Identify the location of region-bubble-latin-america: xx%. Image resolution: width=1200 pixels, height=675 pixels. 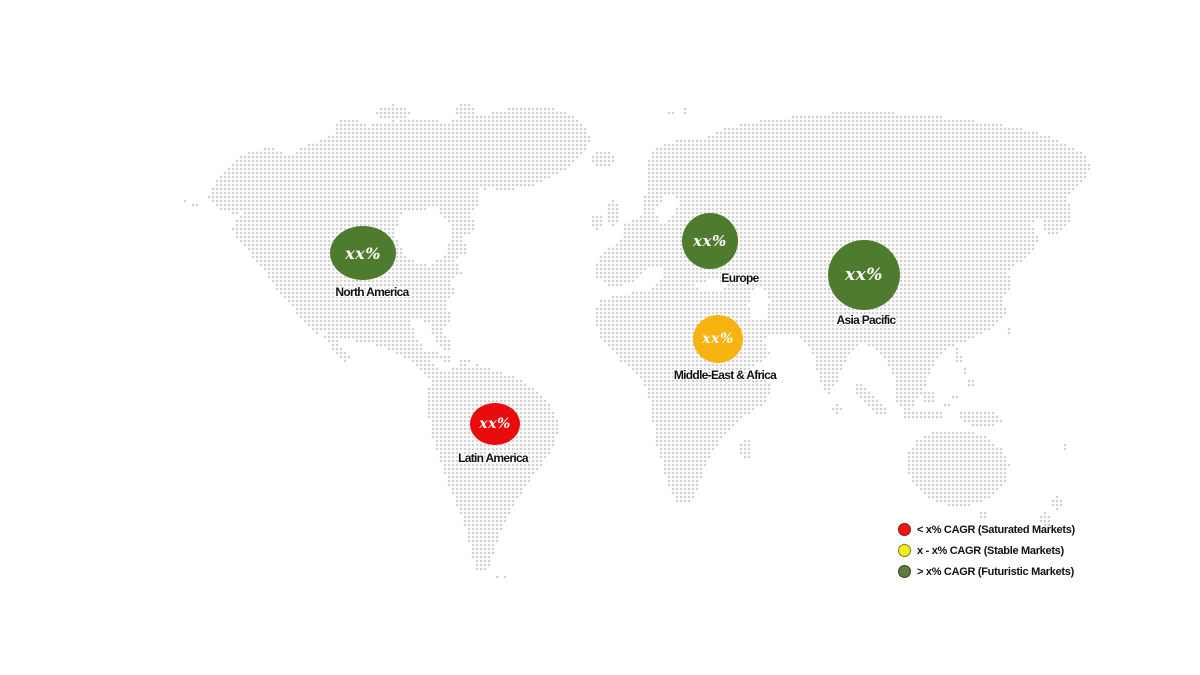
(495, 424).